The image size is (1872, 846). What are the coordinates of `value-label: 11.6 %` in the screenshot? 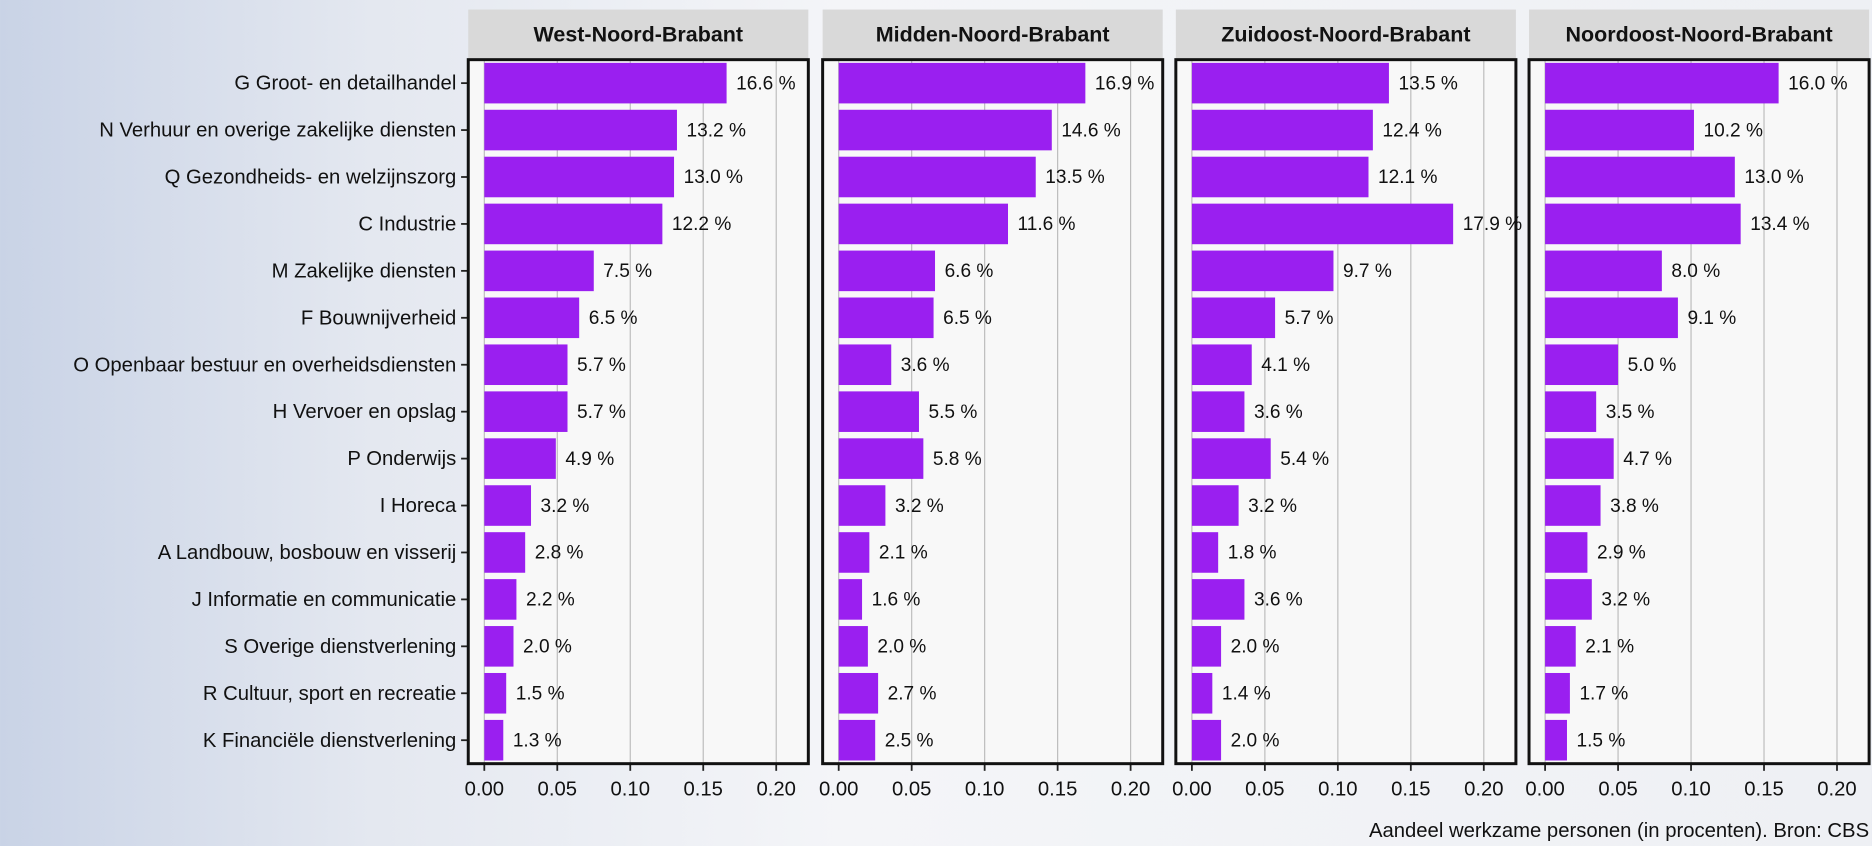 It's located at (1047, 224).